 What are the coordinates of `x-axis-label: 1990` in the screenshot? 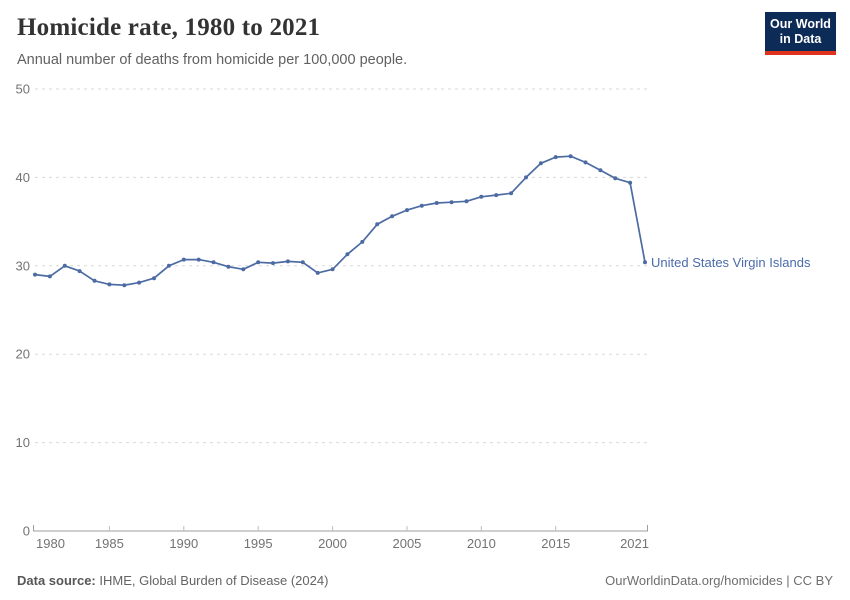 It's located at (183, 543).